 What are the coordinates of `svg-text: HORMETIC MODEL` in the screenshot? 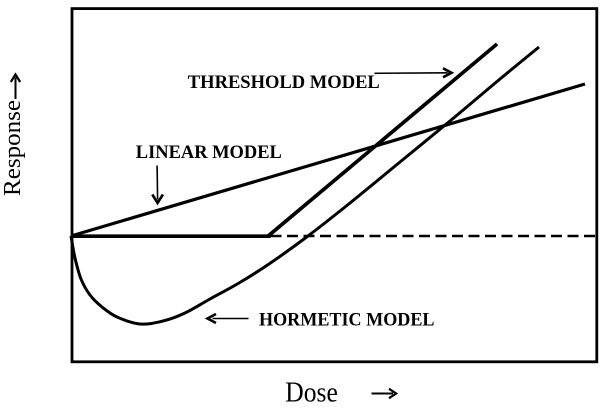 It's located at (347, 319).